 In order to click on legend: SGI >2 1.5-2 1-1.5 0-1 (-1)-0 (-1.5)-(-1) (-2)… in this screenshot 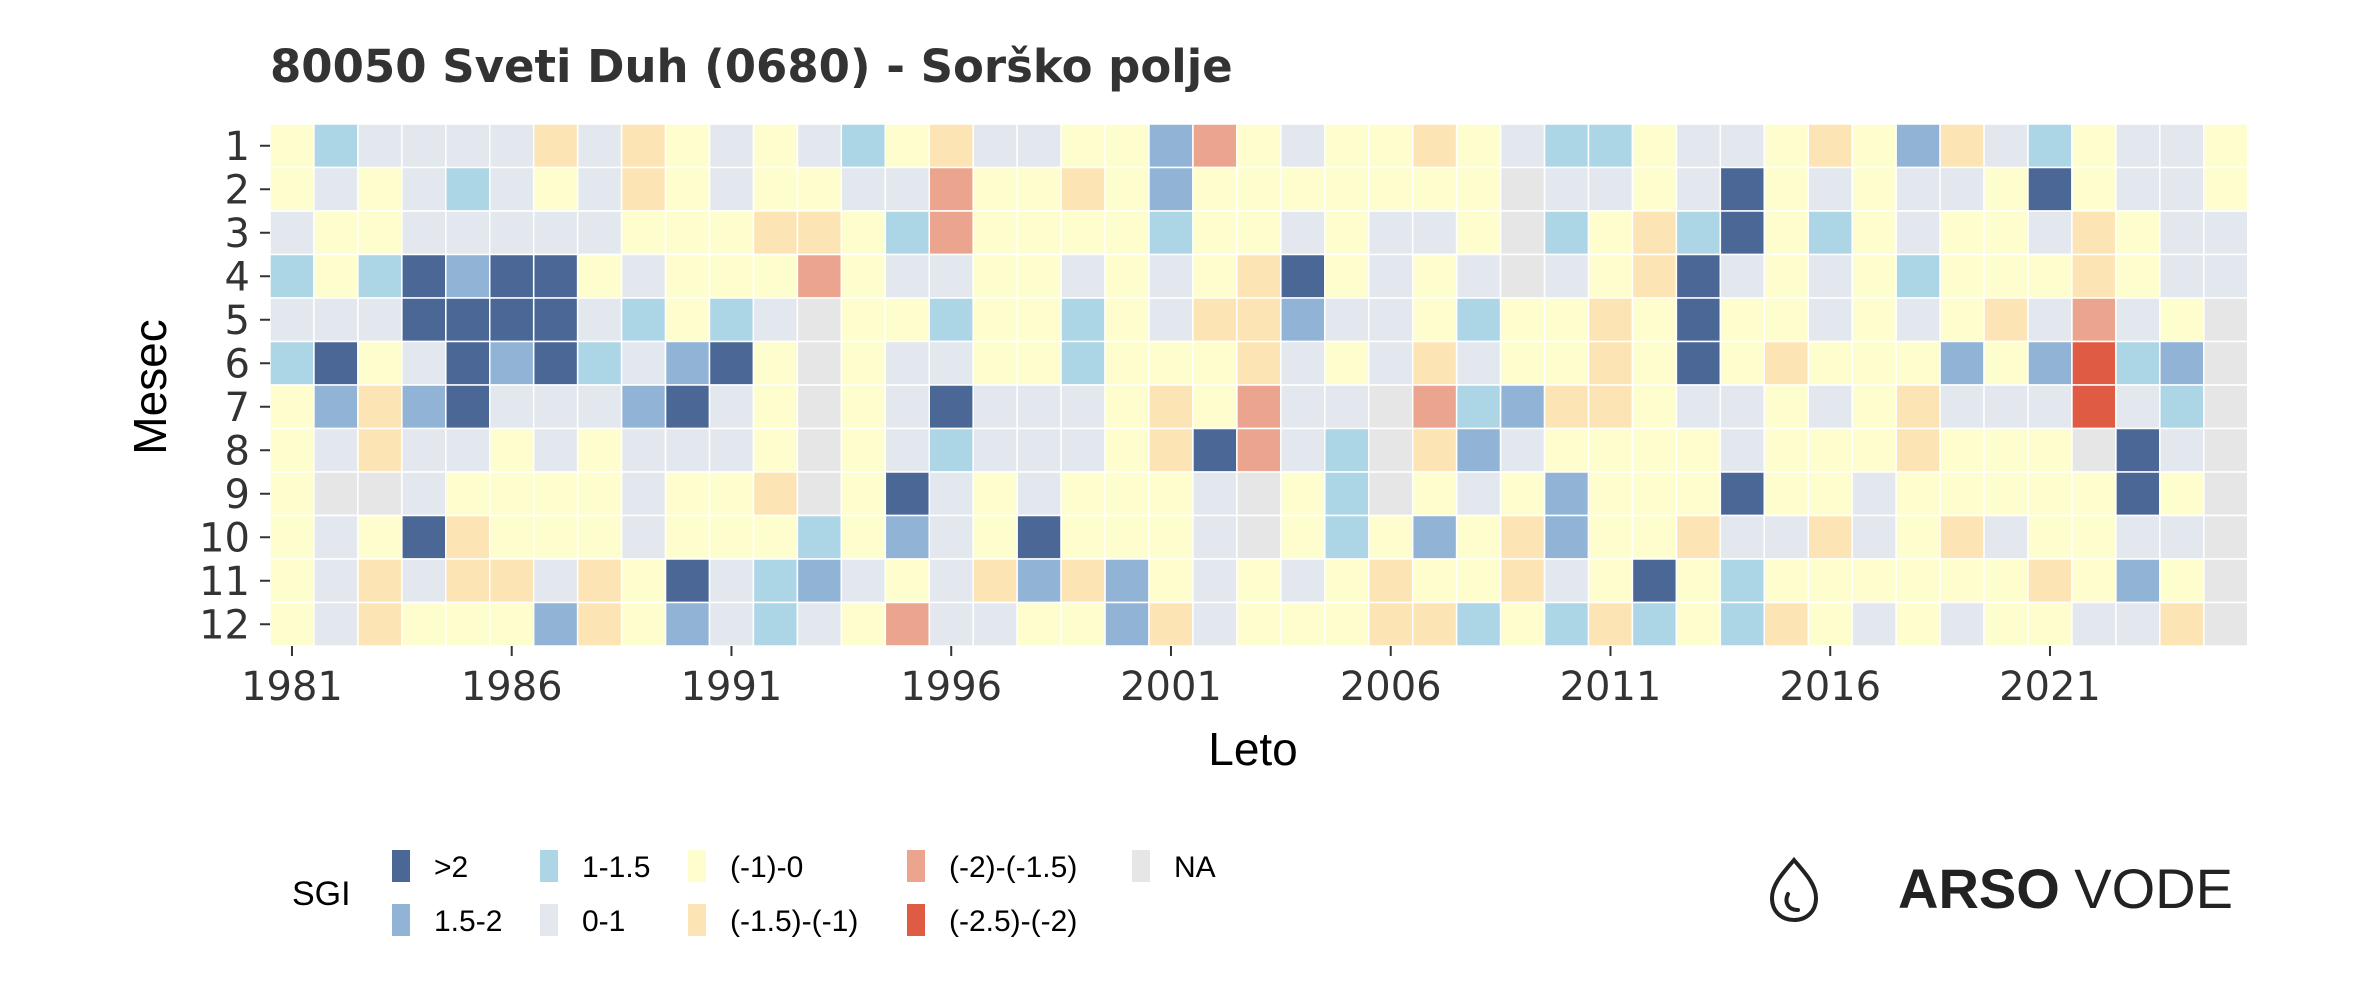, I will do `click(754, 894)`.